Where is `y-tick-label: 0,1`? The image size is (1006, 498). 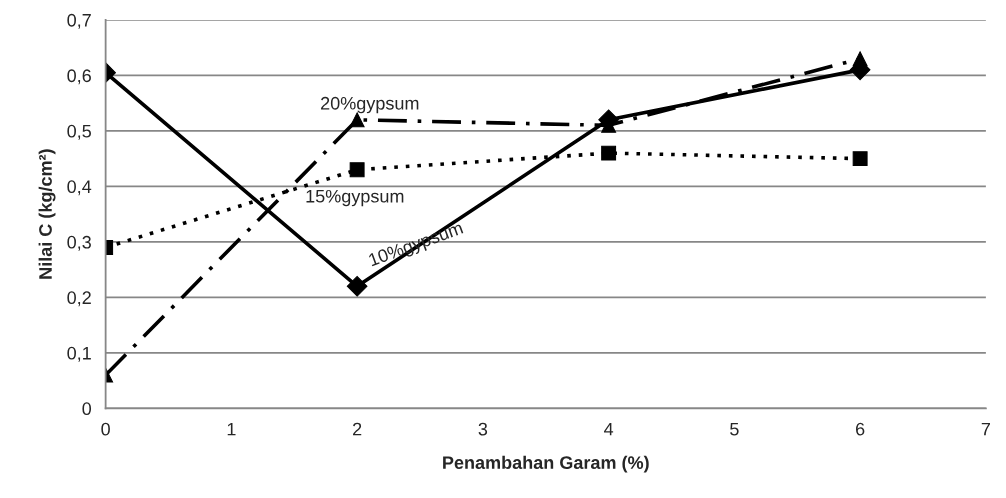
y-tick-label: 0,1 is located at coordinates (79, 354).